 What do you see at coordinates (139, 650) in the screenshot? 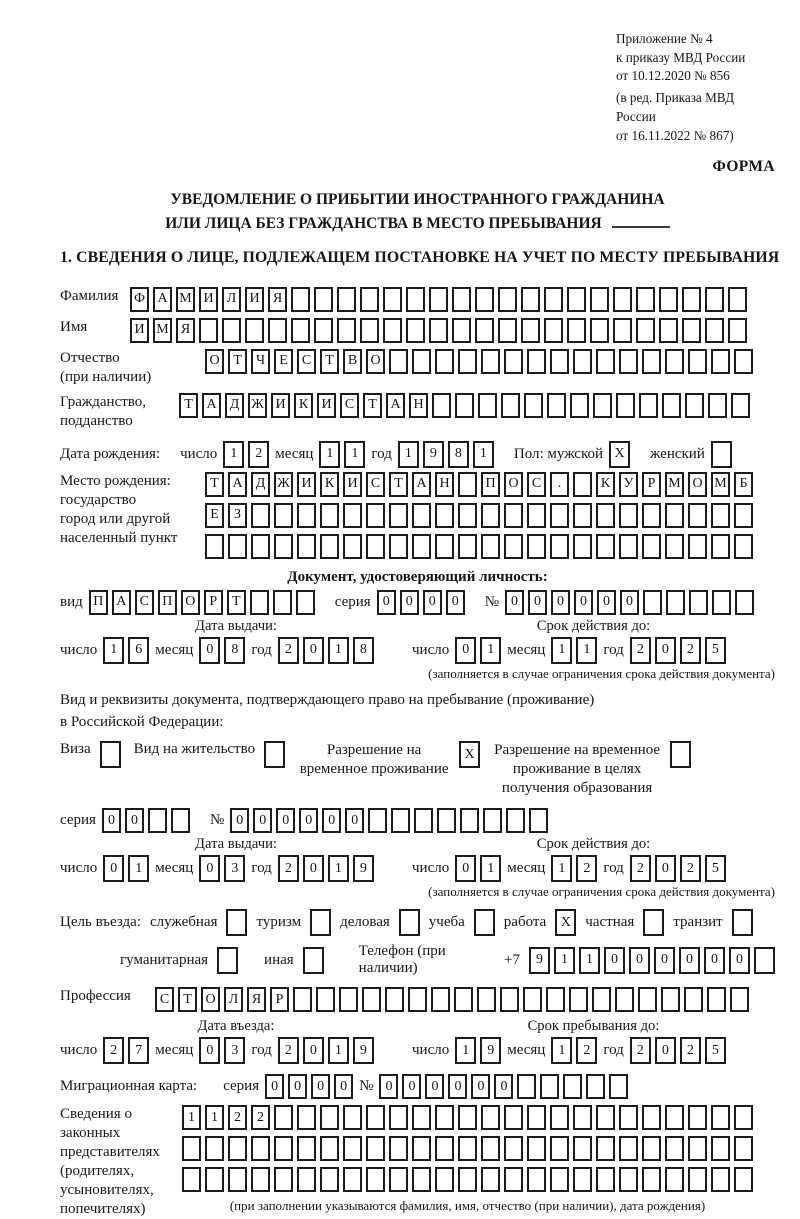
I see `char-cell: 6` at bounding box center [139, 650].